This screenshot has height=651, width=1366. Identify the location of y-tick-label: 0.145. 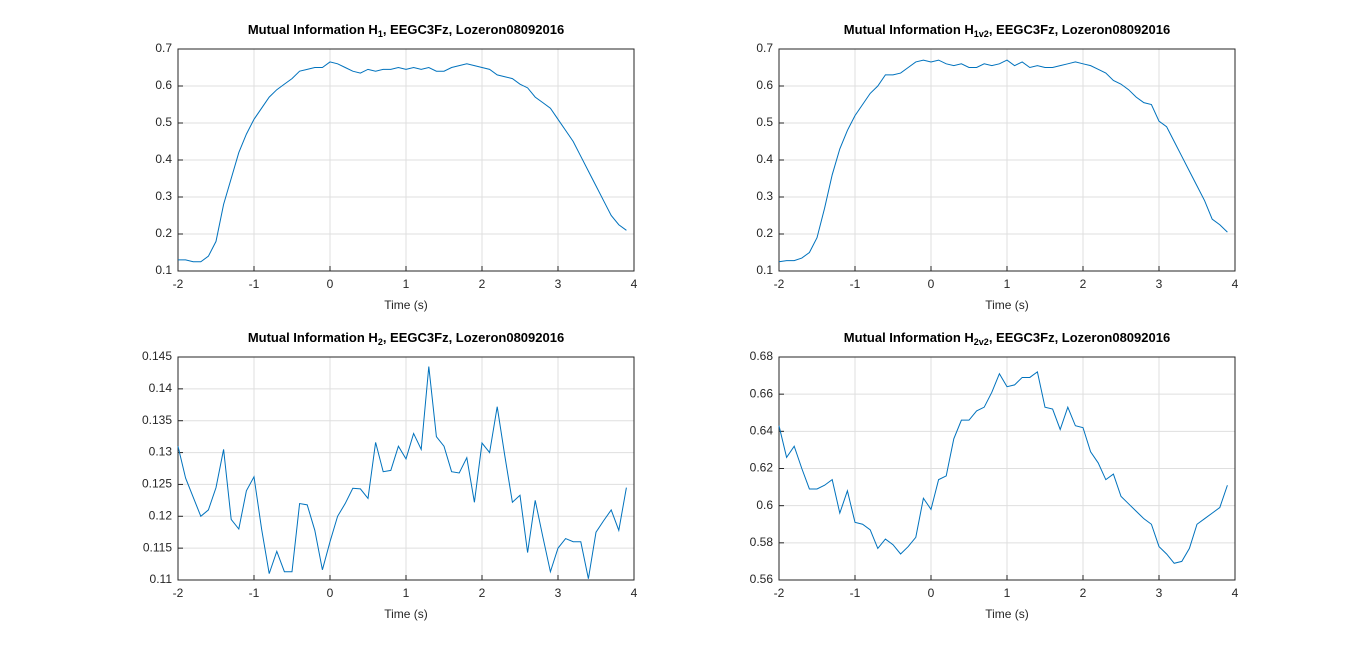
(157, 356).